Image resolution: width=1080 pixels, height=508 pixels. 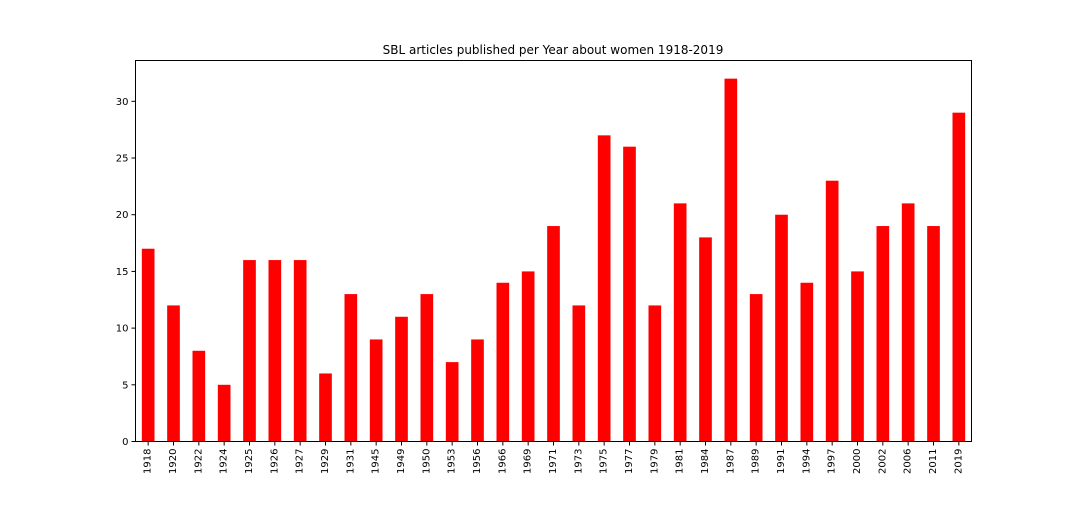 What do you see at coordinates (401, 379) in the screenshot?
I see `bar-1949` at bounding box center [401, 379].